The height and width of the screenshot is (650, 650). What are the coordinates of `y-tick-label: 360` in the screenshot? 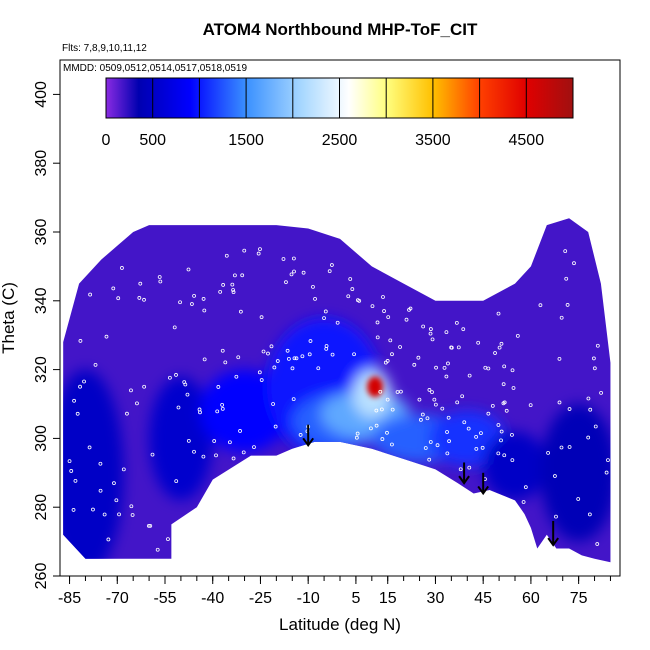 It's located at (41, 232).